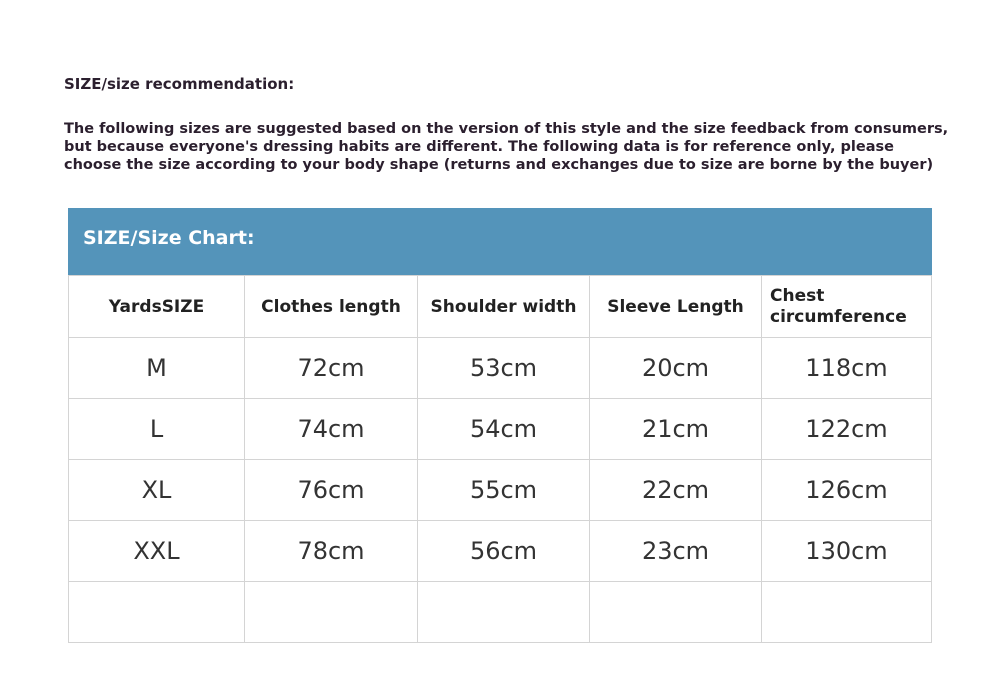  I want to click on column-header: Clothes length, so click(331, 306).